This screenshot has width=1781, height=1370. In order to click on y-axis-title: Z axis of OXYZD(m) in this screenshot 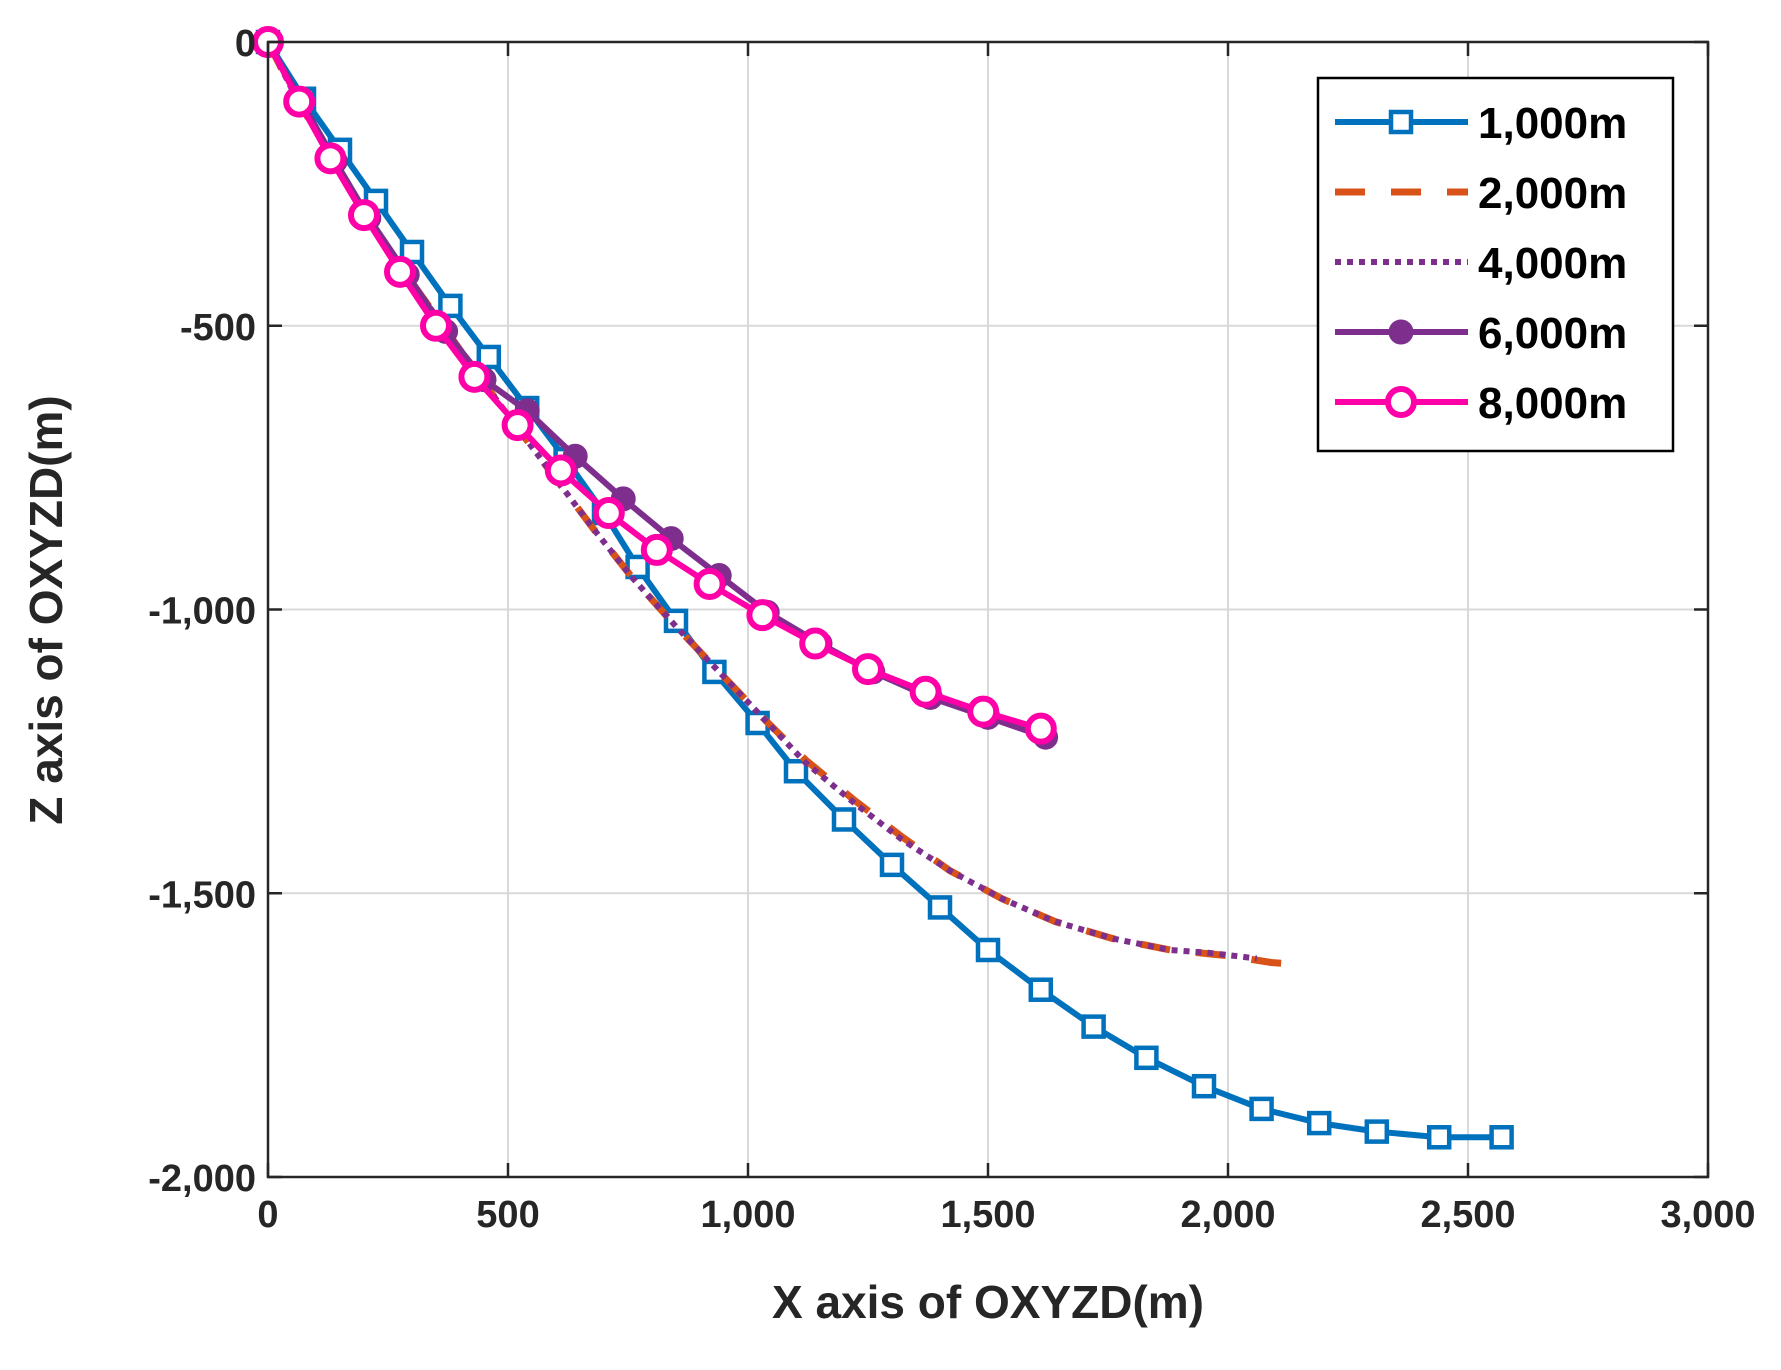, I will do `click(46, 609)`.